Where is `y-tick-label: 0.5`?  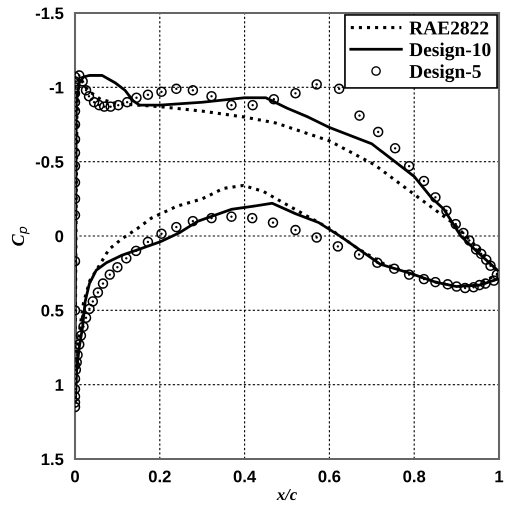
y-tick-label: 0.5 is located at coordinates (52, 310).